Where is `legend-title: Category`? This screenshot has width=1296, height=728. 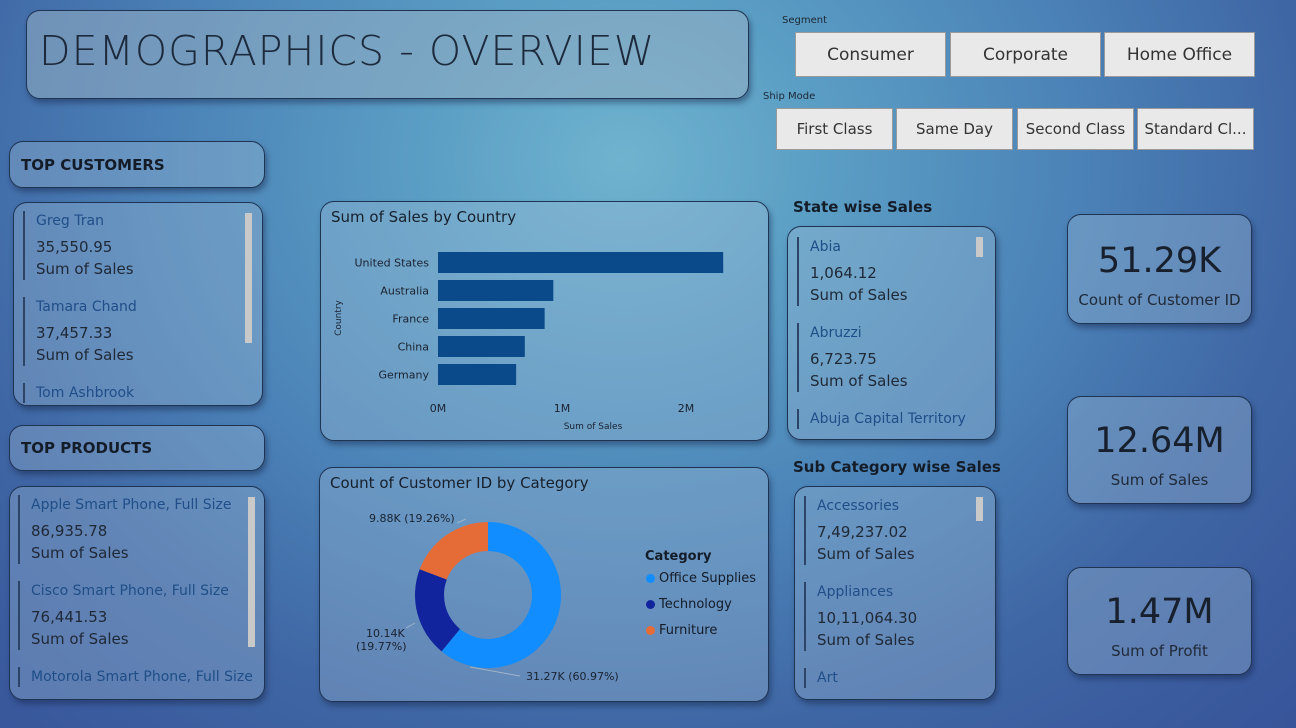 legend-title: Category is located at coordinates (678, 556).